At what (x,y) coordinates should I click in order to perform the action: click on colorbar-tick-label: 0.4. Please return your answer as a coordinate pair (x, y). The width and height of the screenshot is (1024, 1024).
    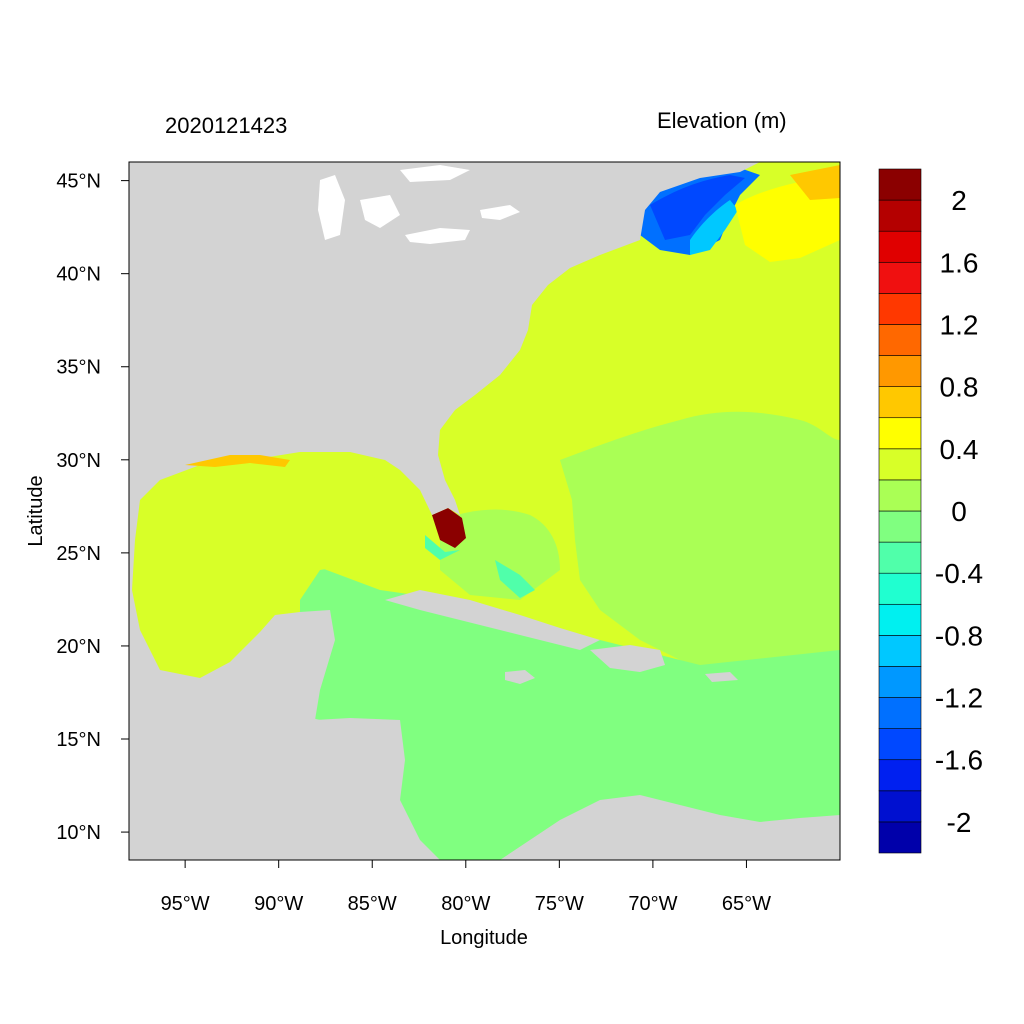
    Looking at the image, I should click on (959, 449).